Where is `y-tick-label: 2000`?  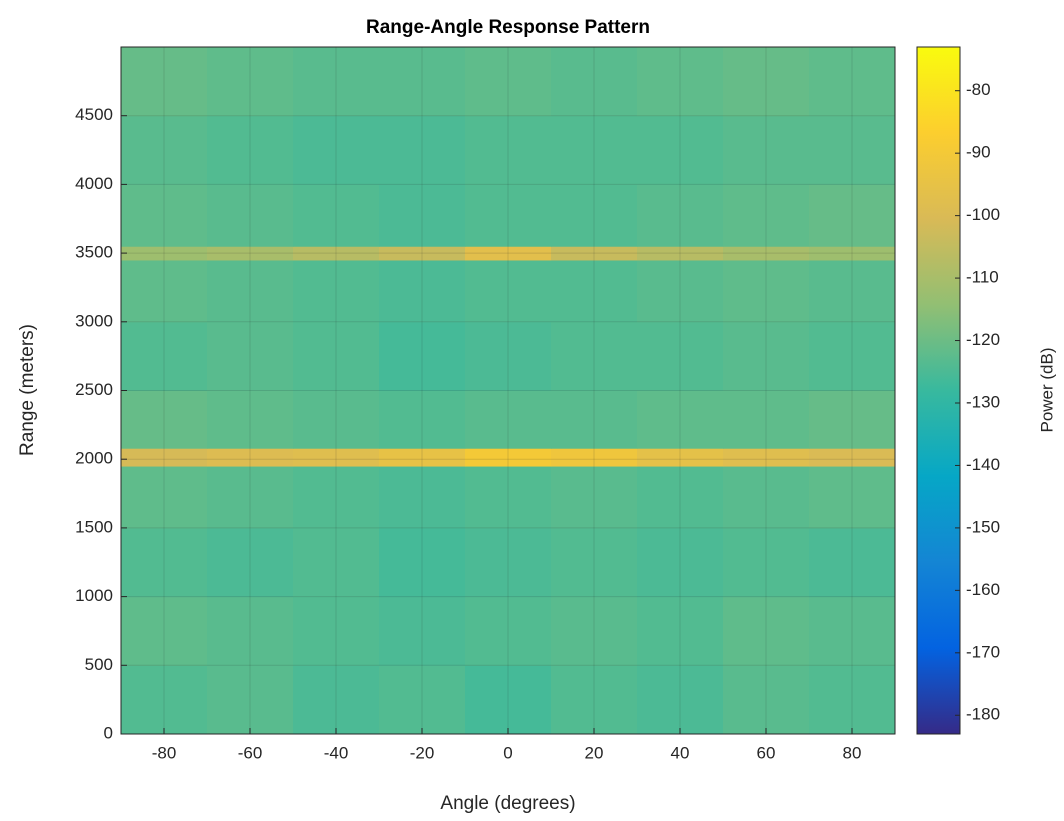
y-tick-label: 2000 is located at coordinates (94, 458).